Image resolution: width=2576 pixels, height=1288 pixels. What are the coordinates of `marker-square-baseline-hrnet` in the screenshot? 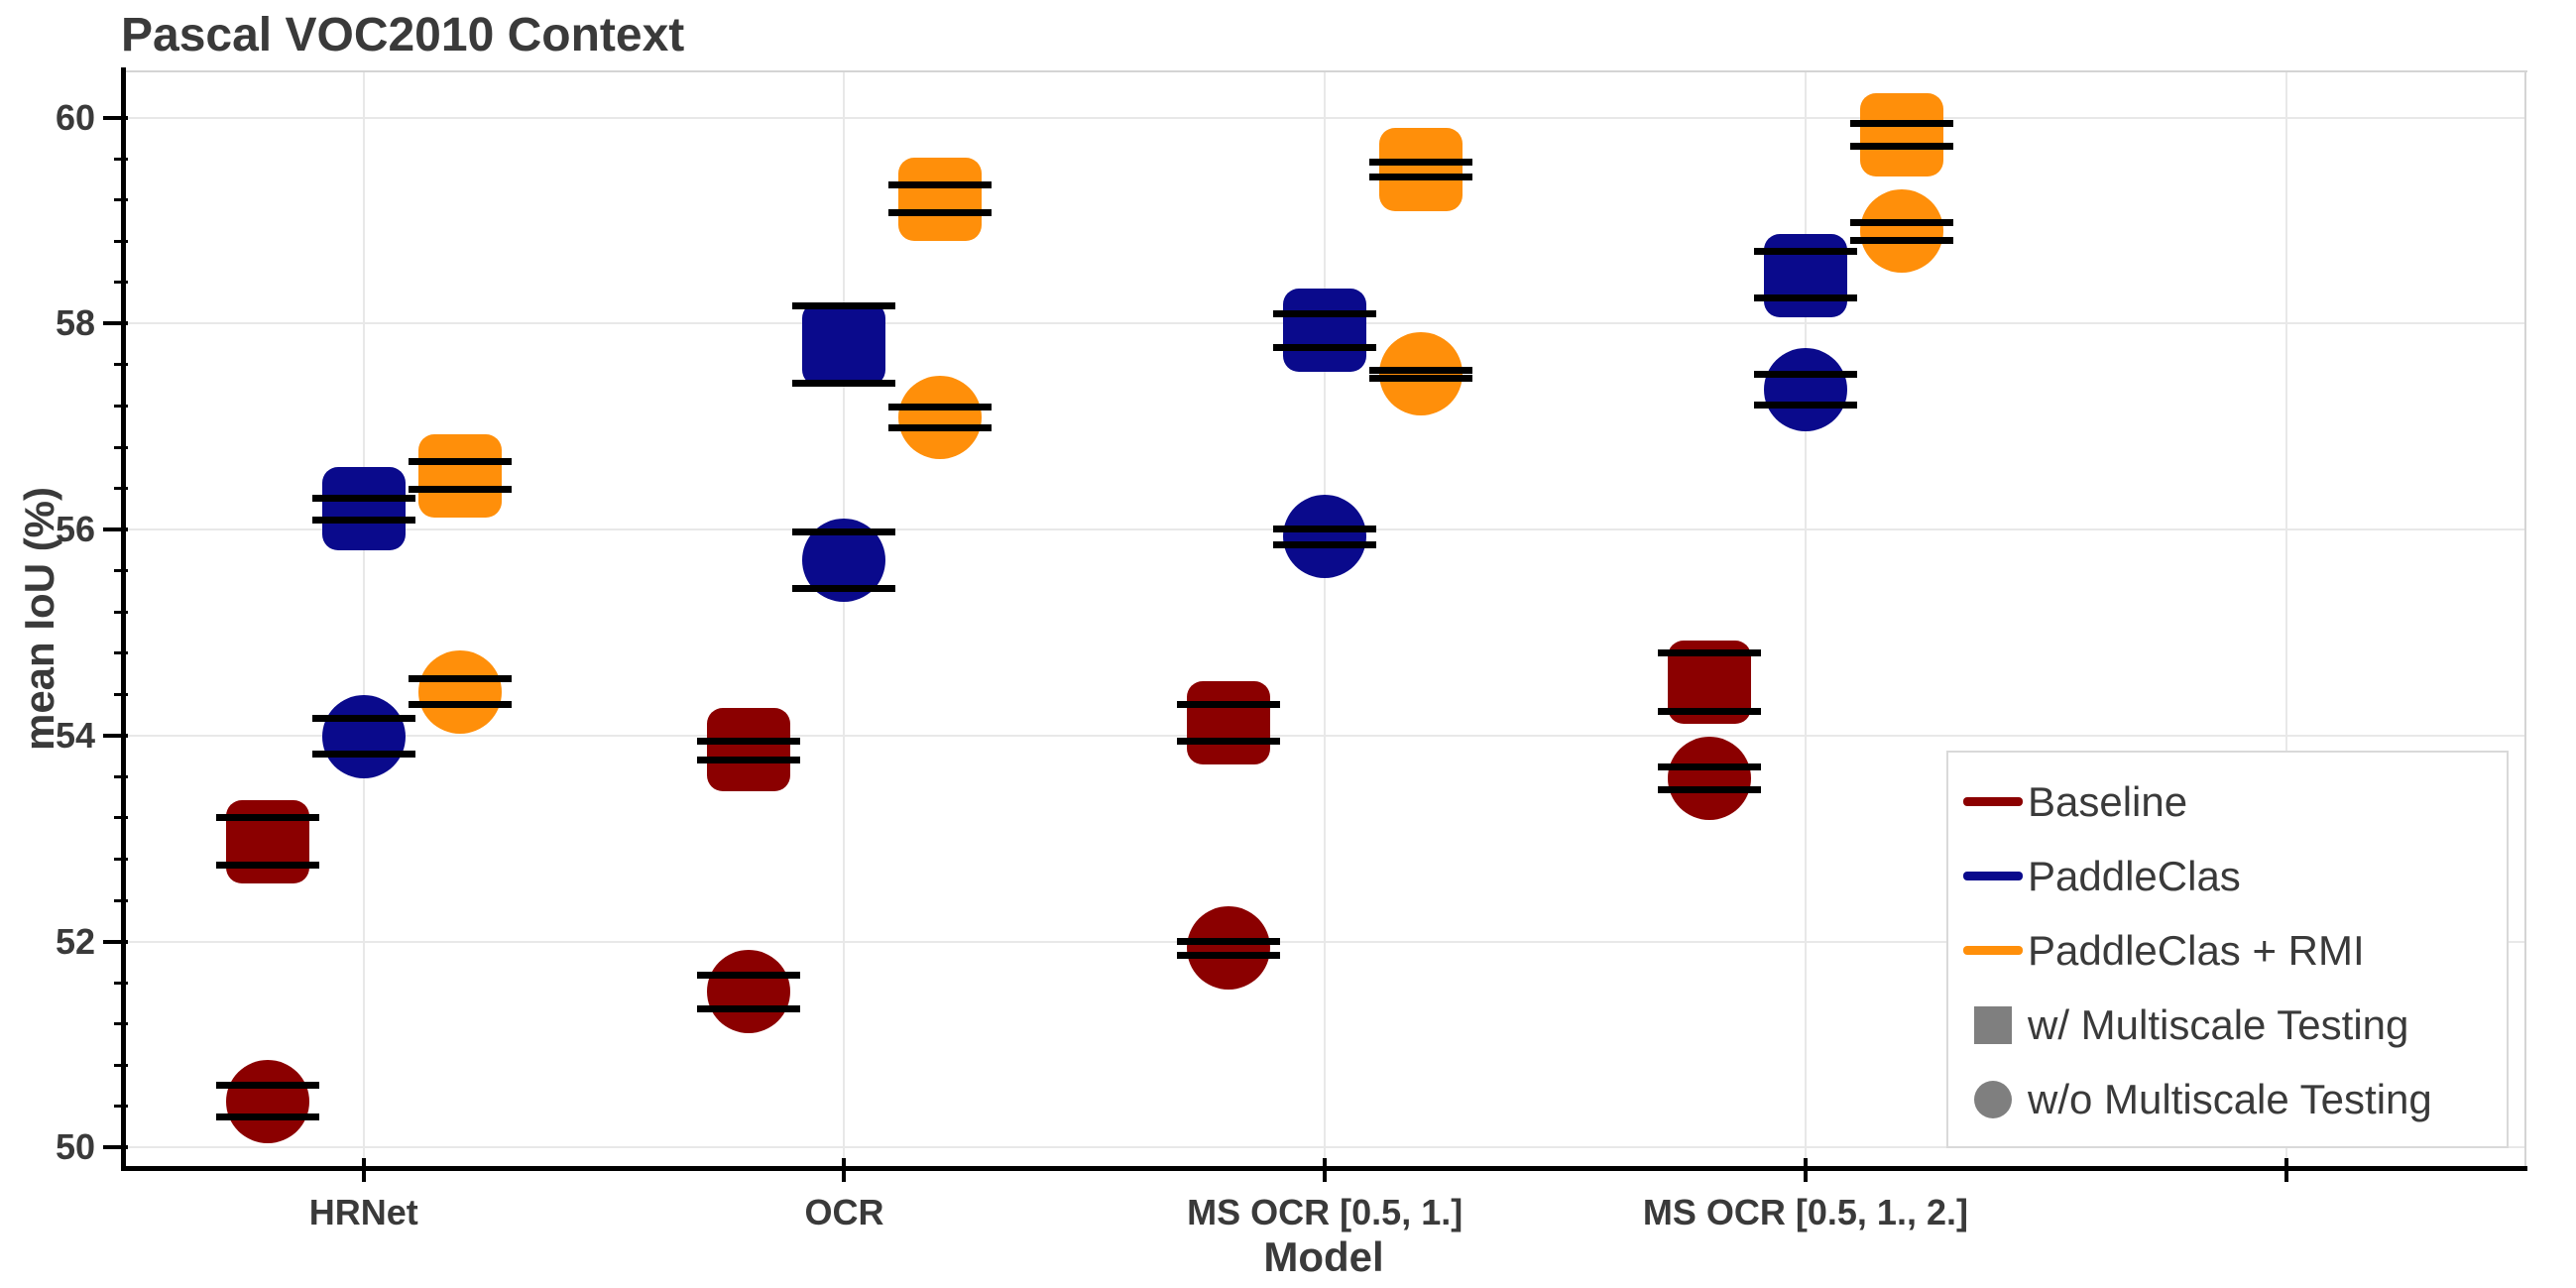 It's located at (267, 841).